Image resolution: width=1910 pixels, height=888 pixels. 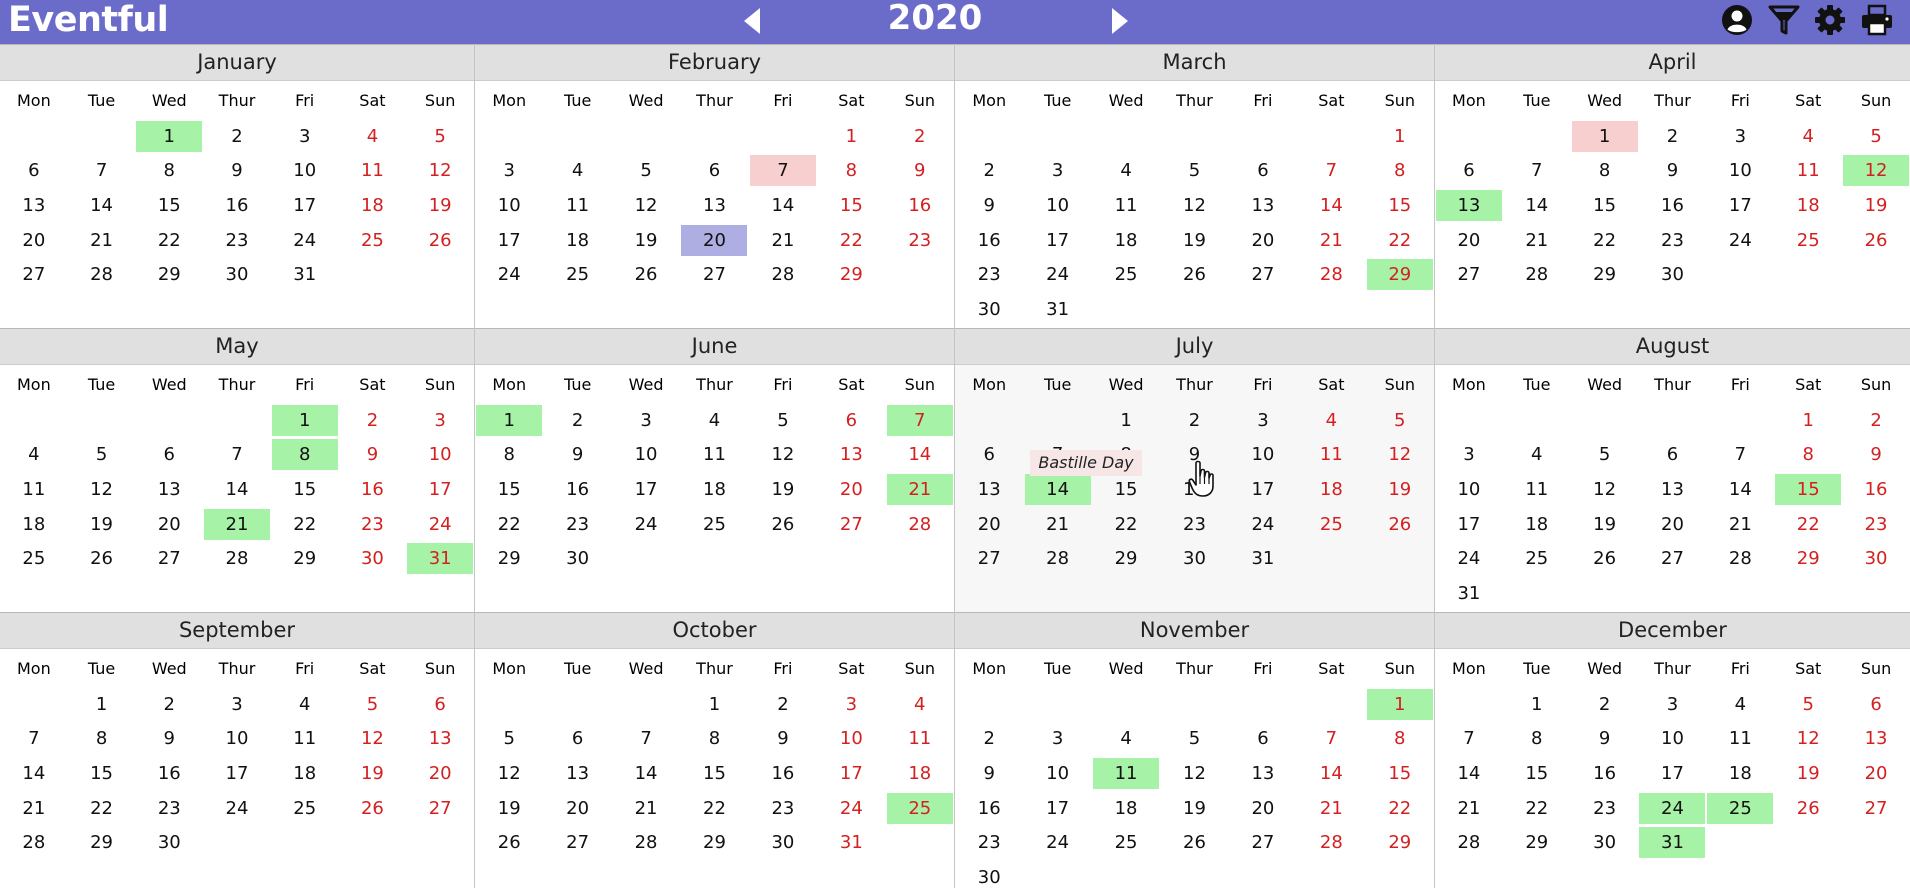 I want to click on filter-icon, so click(x=1784, y=20).